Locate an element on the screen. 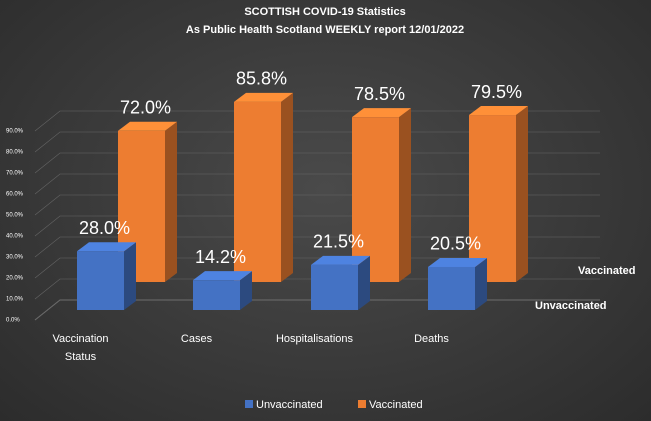 Image resolution: width=651 pixels, height=421 pixels. y-tick-label: 80.0% is located at coordinates (15, 153).